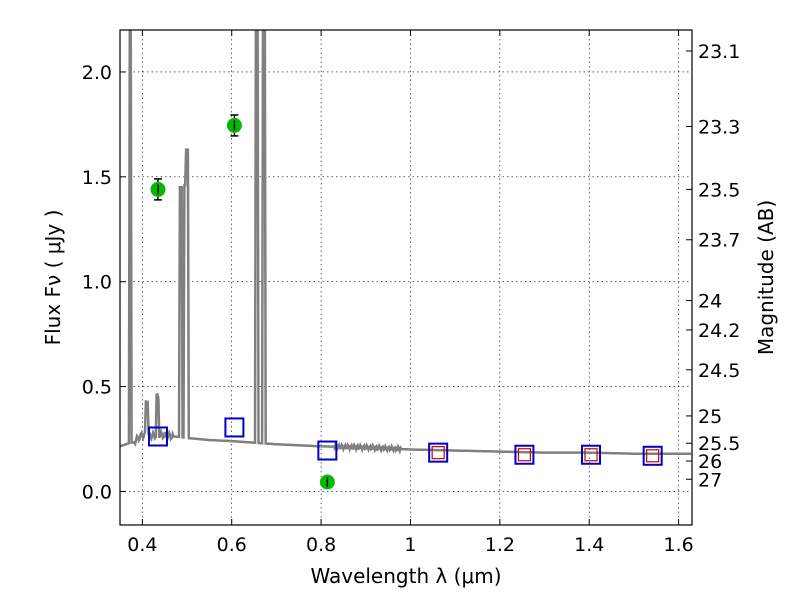  I want to click on model-photometry-points, so click(405, 441).